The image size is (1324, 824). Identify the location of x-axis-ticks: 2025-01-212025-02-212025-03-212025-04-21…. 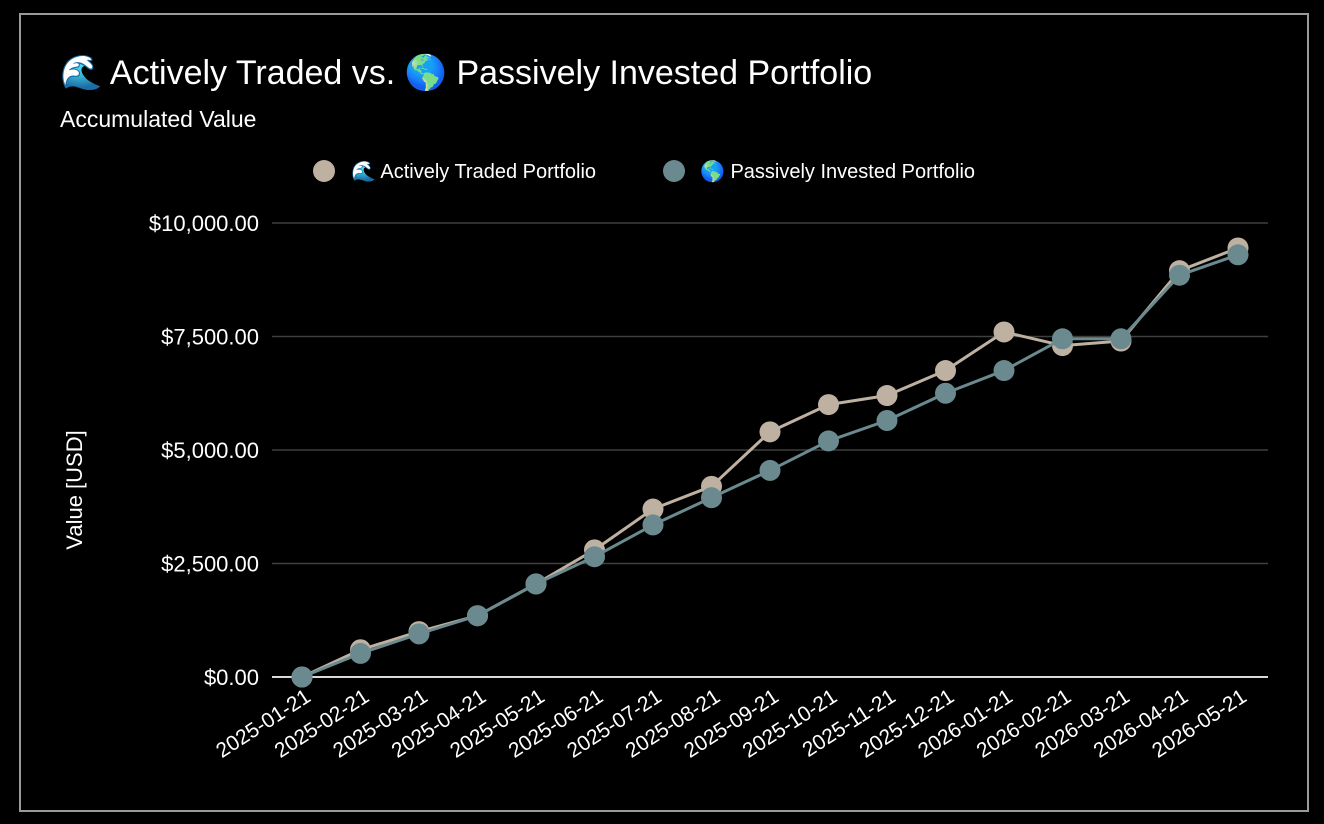
(731, 724).